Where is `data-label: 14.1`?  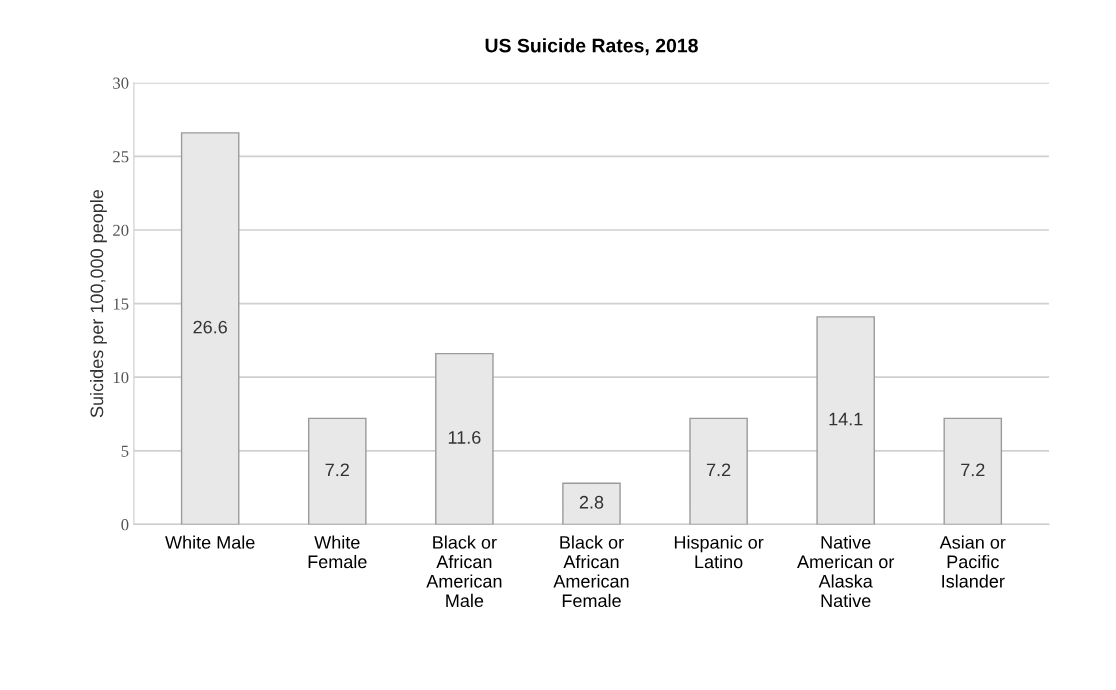
data-label: 14.1 is located at coordinates (846, 419).